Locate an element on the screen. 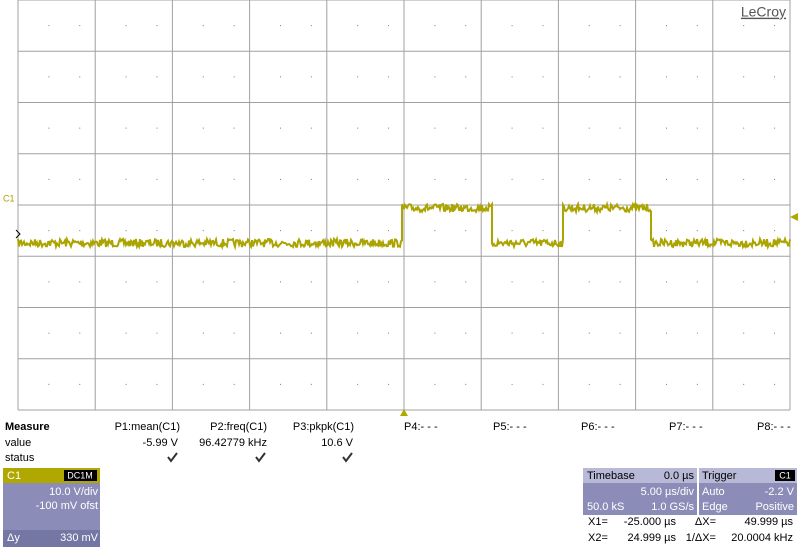 Image resolution: width=800 pixels, height=547 pixels. timebase-title: Timebase is located at coordinates (611, 476).